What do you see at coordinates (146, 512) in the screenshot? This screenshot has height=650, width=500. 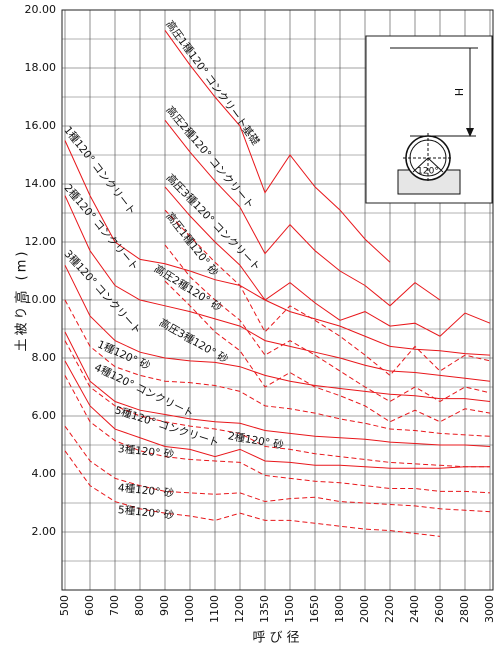 I see `series-label: 5種120° 砂` at bounding box center [146, 512].